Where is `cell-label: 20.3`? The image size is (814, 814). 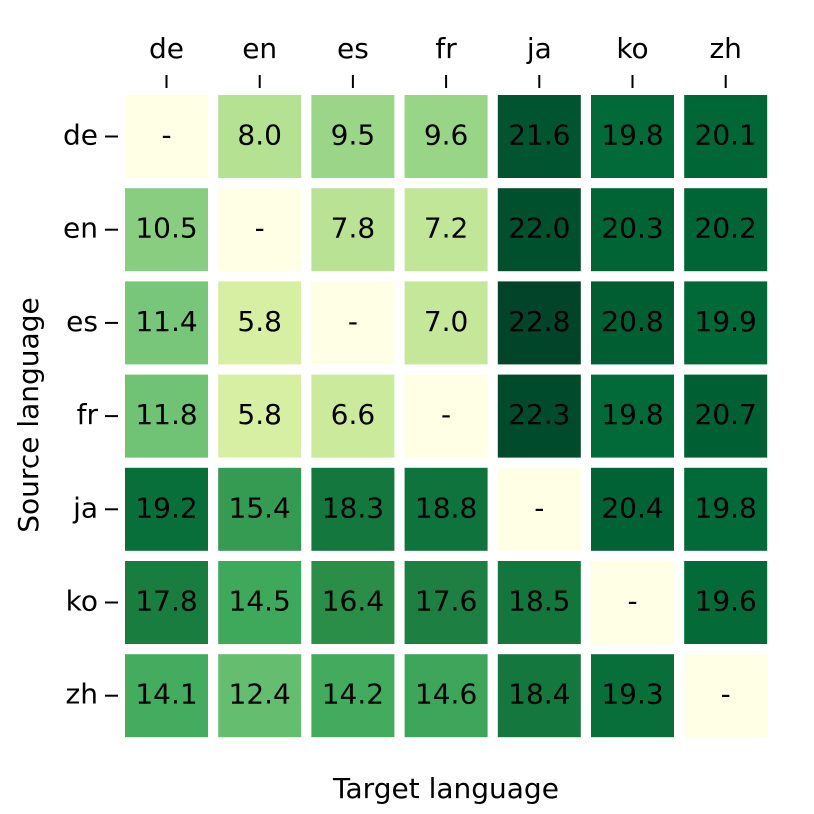 cell-label: 20.3 is located at coordinates (632, 228).